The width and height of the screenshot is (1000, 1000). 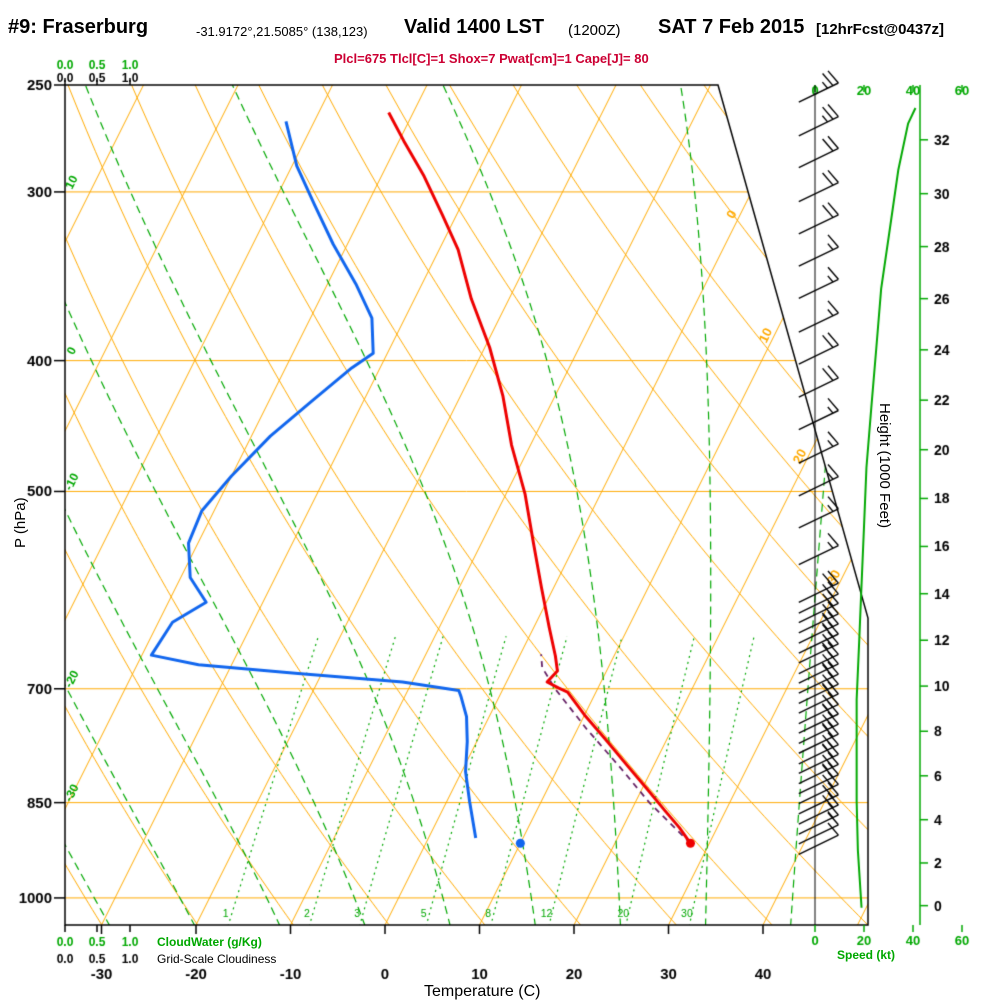 What do you see at coordinates (880, 29) in the screenshot?
I see `forecast-info: [12hrFcst@0437z]` at bounding box center [880, 29].